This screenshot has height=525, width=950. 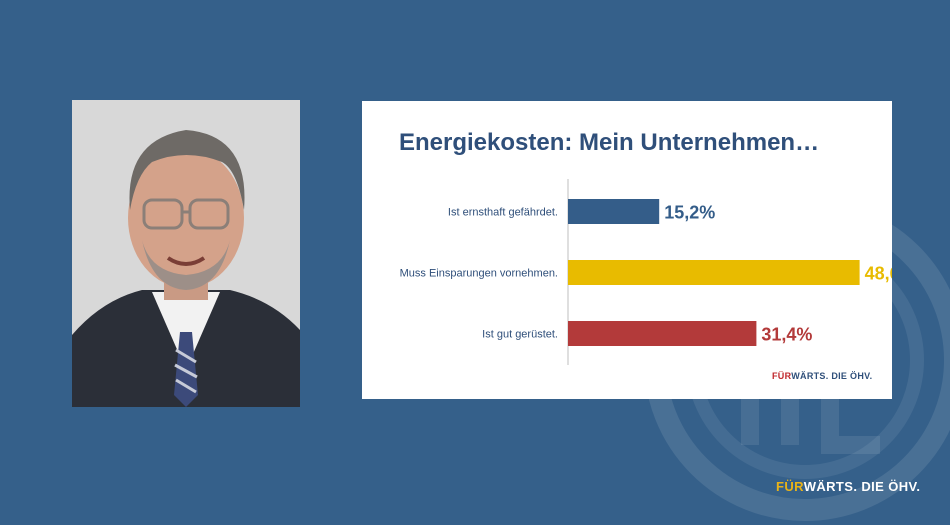 What do you see at coordinates (862, 486) in the screenshot?
I see `slide-brand-rest: WÄRTS. DIE ÖHV.` at bounding box center [862, 486].